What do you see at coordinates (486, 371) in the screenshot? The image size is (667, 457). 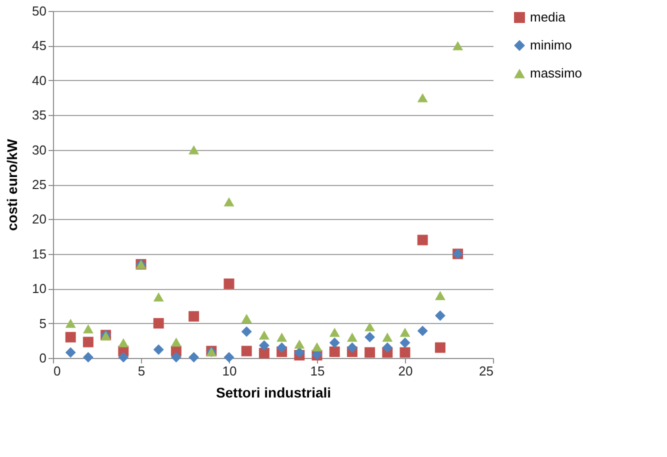 I see `x-tick-label: 25` at bounding box center [486, 371].